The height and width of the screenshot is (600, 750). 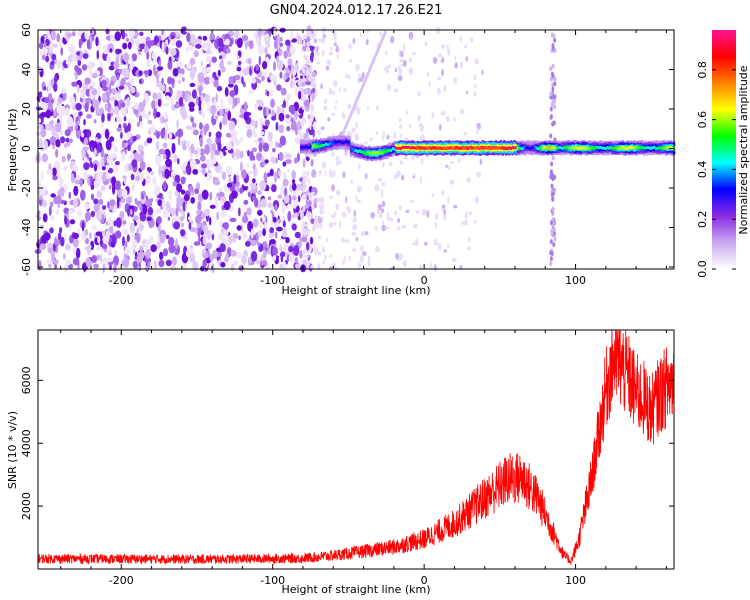 What do you see at coordinates (743, 149) in the screenshot?
I see `colorbar-label: Normalized spectral amplitude` at bounding box center [743, 149].